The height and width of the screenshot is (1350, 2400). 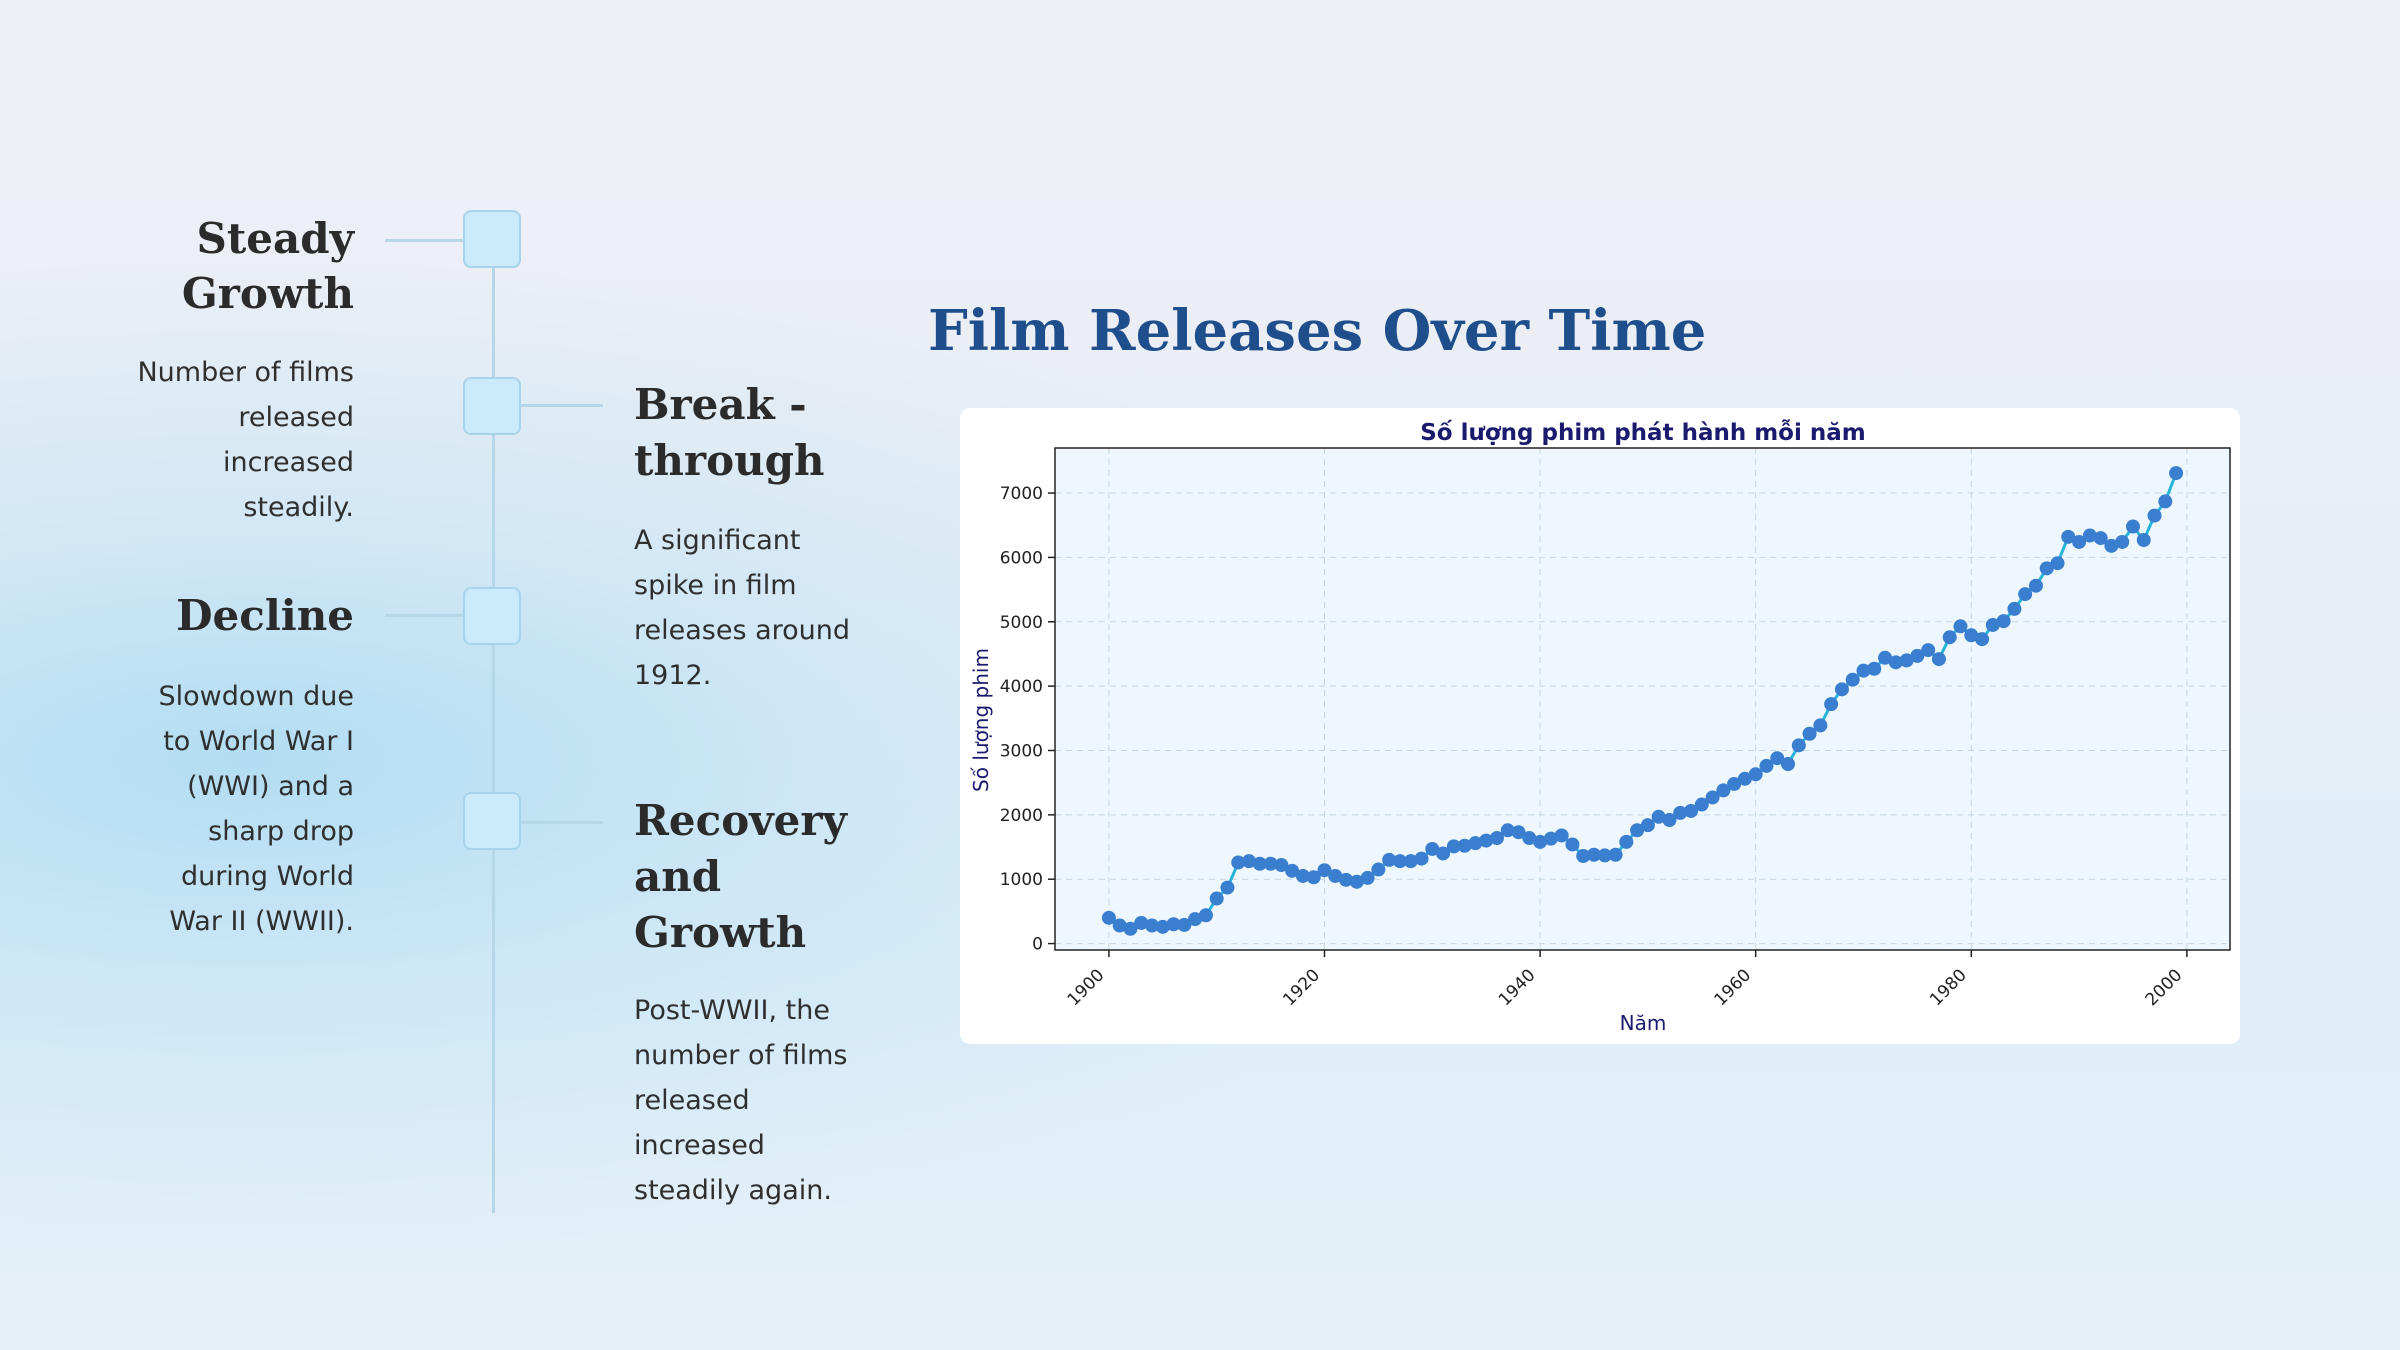 What do you see at coordinates (733, 1190) in the screenshot?
I see `body-line: steadily again.` at bounding box center [733, 1190].